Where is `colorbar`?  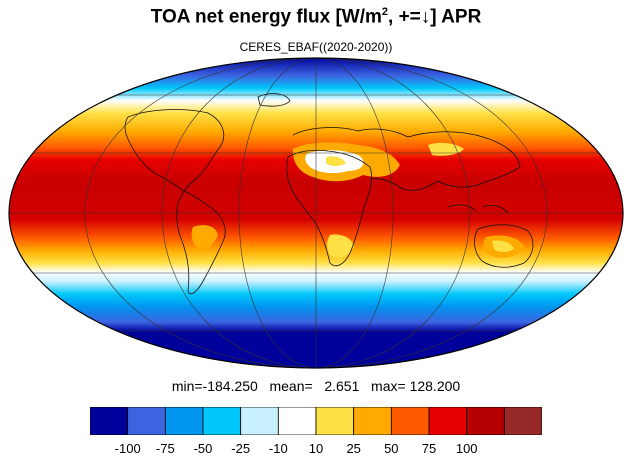 colorbar is located at coordinates (316, 421).